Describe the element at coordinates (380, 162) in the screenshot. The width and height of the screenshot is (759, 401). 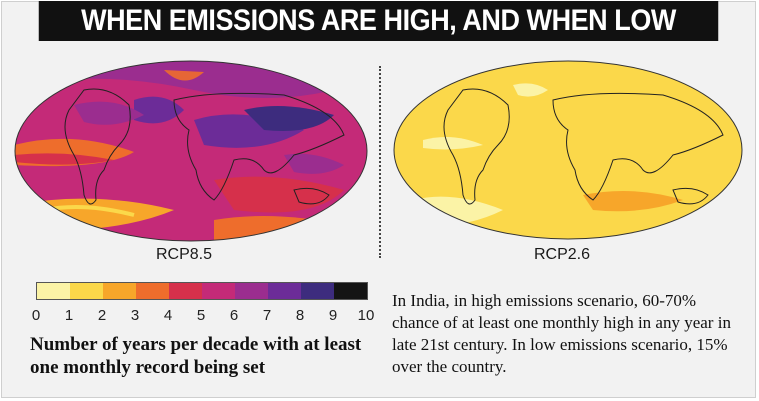
I see `map-divider` at that location.